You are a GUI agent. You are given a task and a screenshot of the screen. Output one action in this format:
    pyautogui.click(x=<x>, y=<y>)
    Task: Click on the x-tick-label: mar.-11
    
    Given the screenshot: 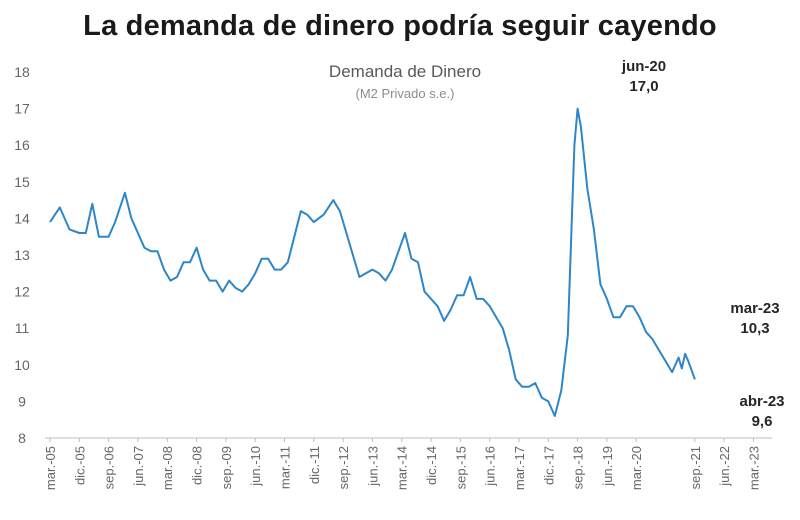 What is the action you would take?
    pyautogui.click(x=284, y=467)
    